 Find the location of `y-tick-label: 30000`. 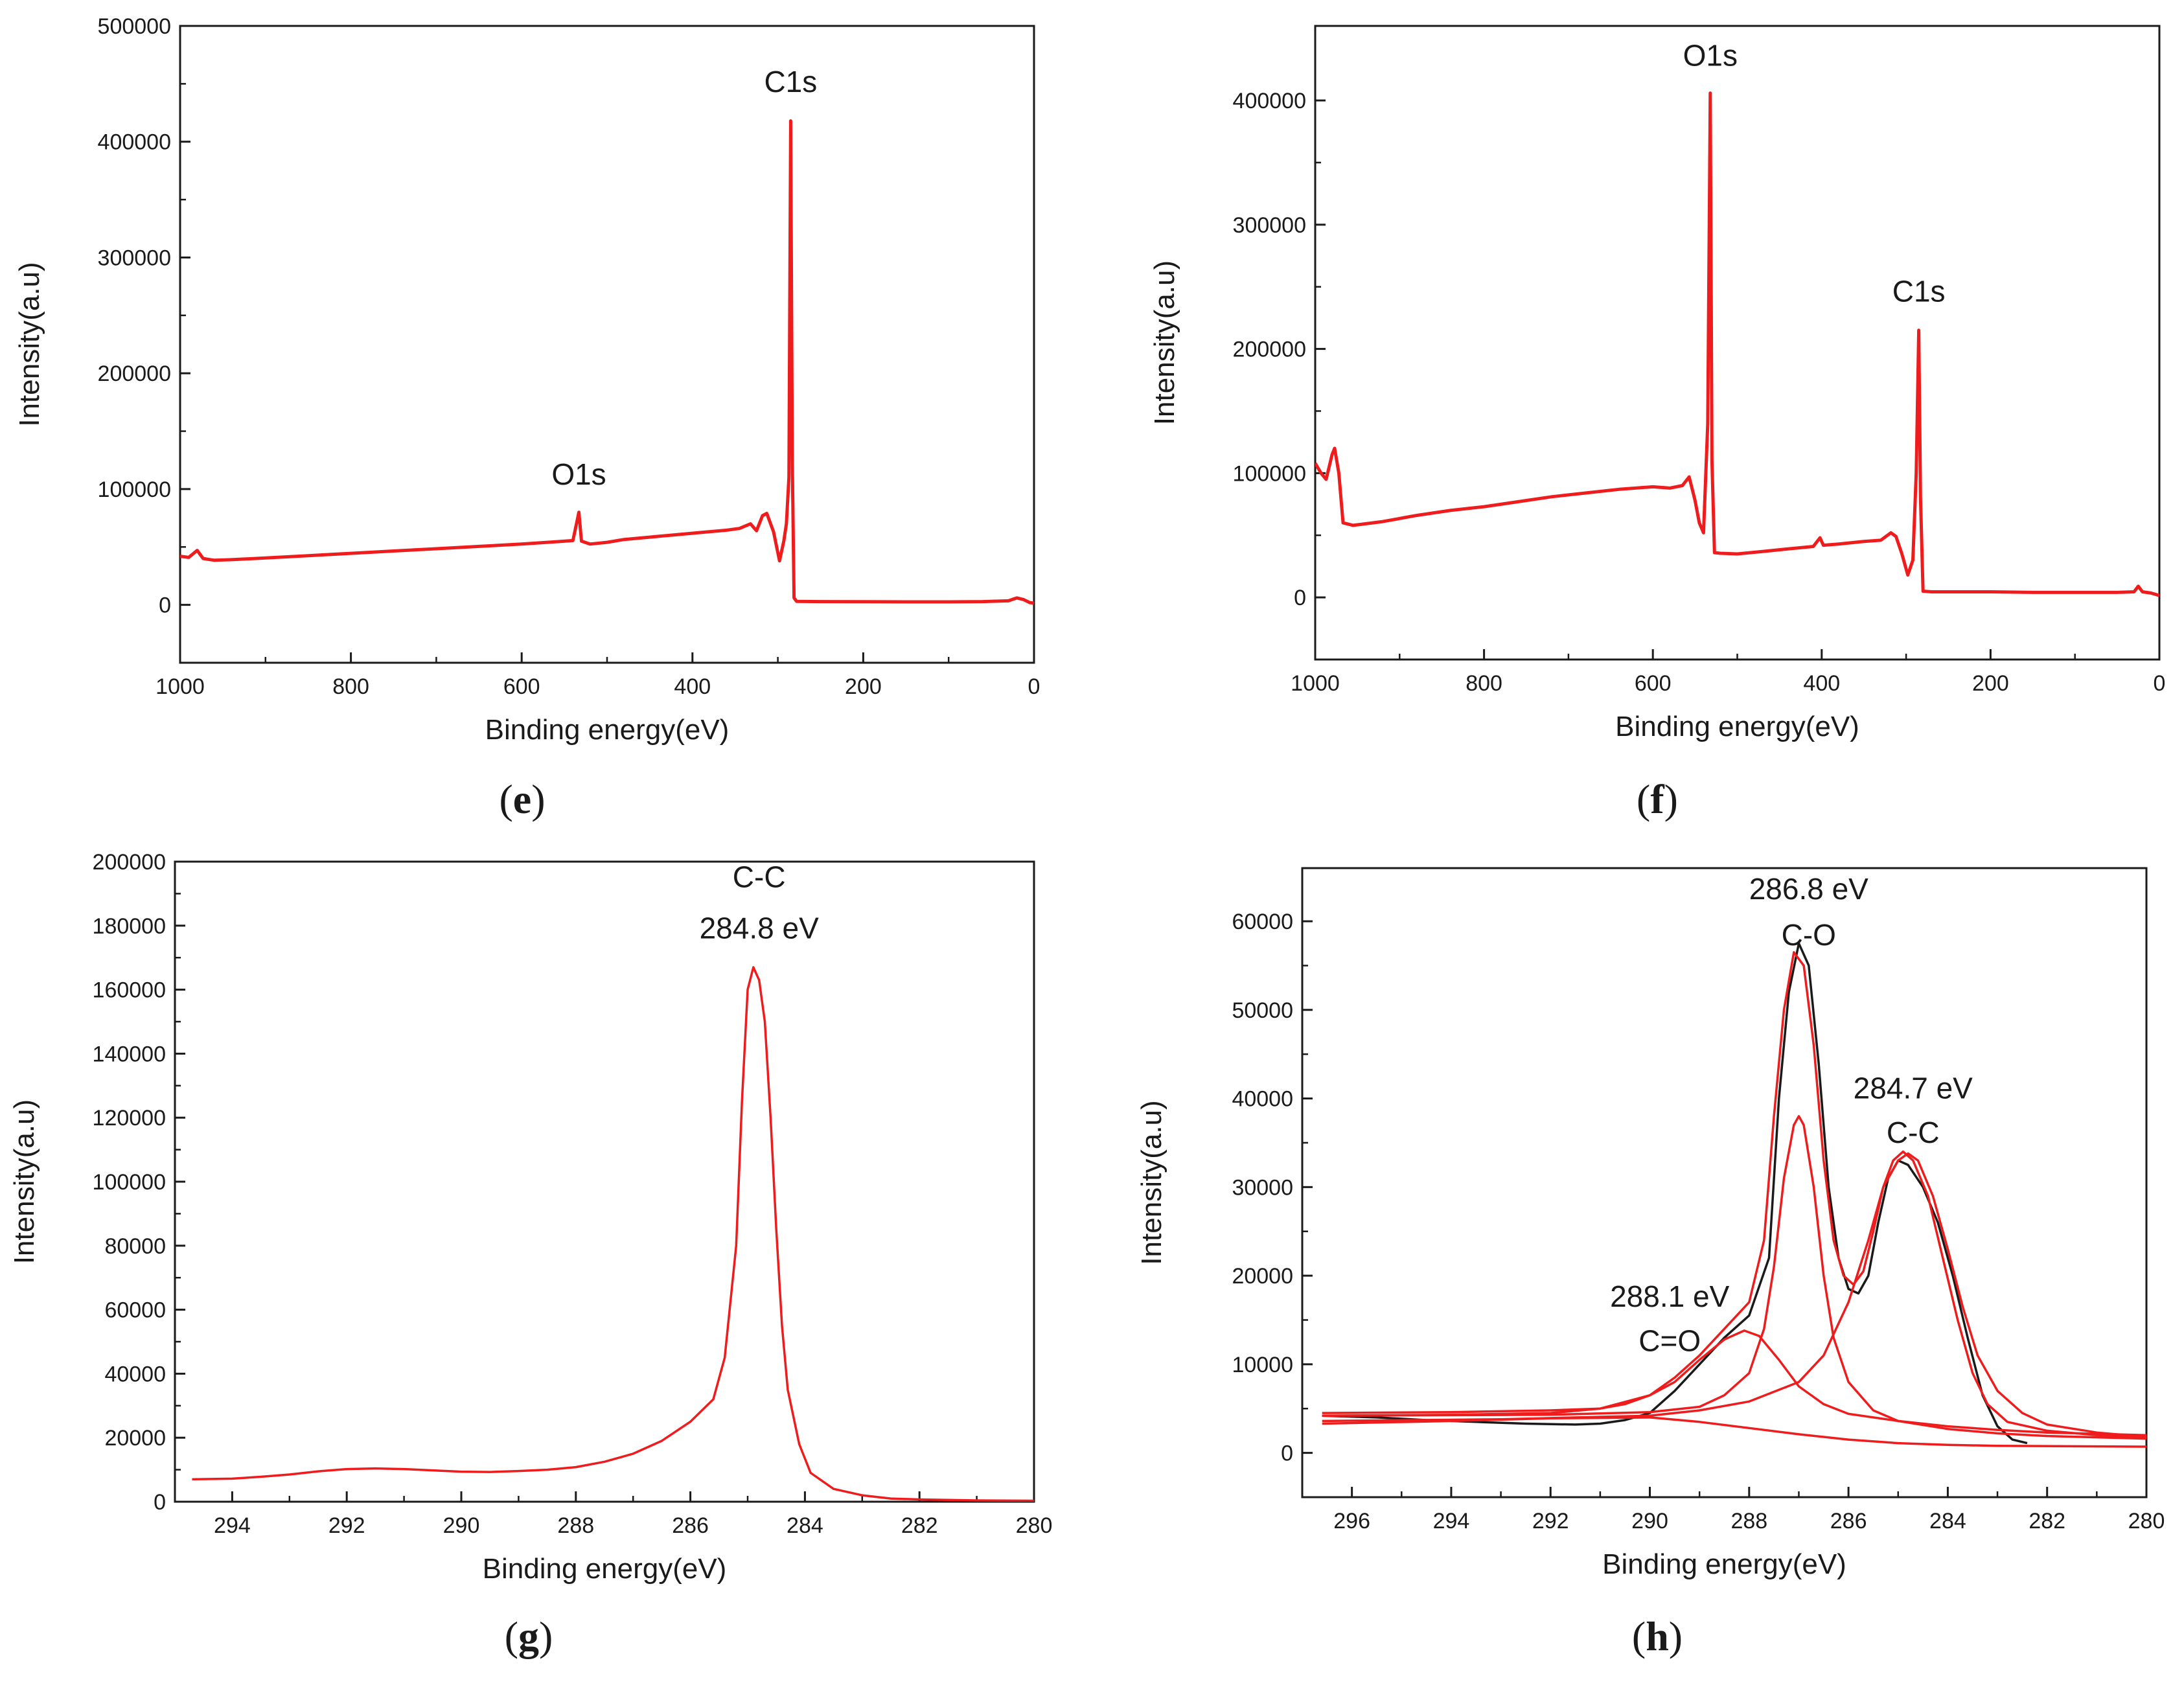

y-tick-label: 30000 is located at coordinates (1262, 1187).